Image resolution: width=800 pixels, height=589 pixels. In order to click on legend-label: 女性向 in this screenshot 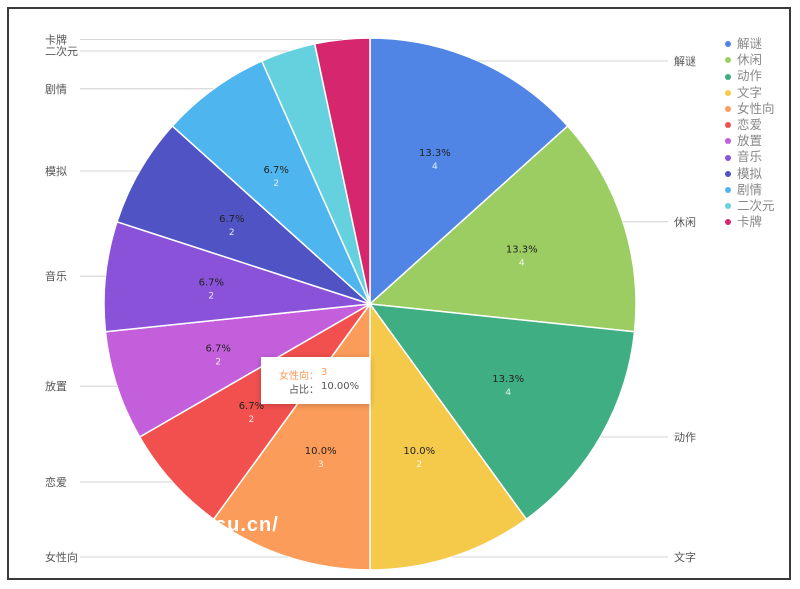, I will do `click(756, 108)`.